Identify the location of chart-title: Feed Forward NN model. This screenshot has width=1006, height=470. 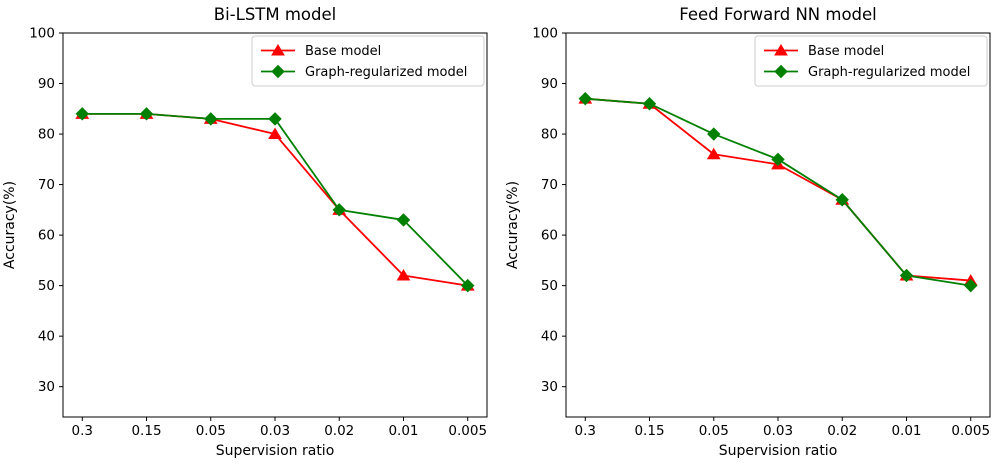
(778, 14).